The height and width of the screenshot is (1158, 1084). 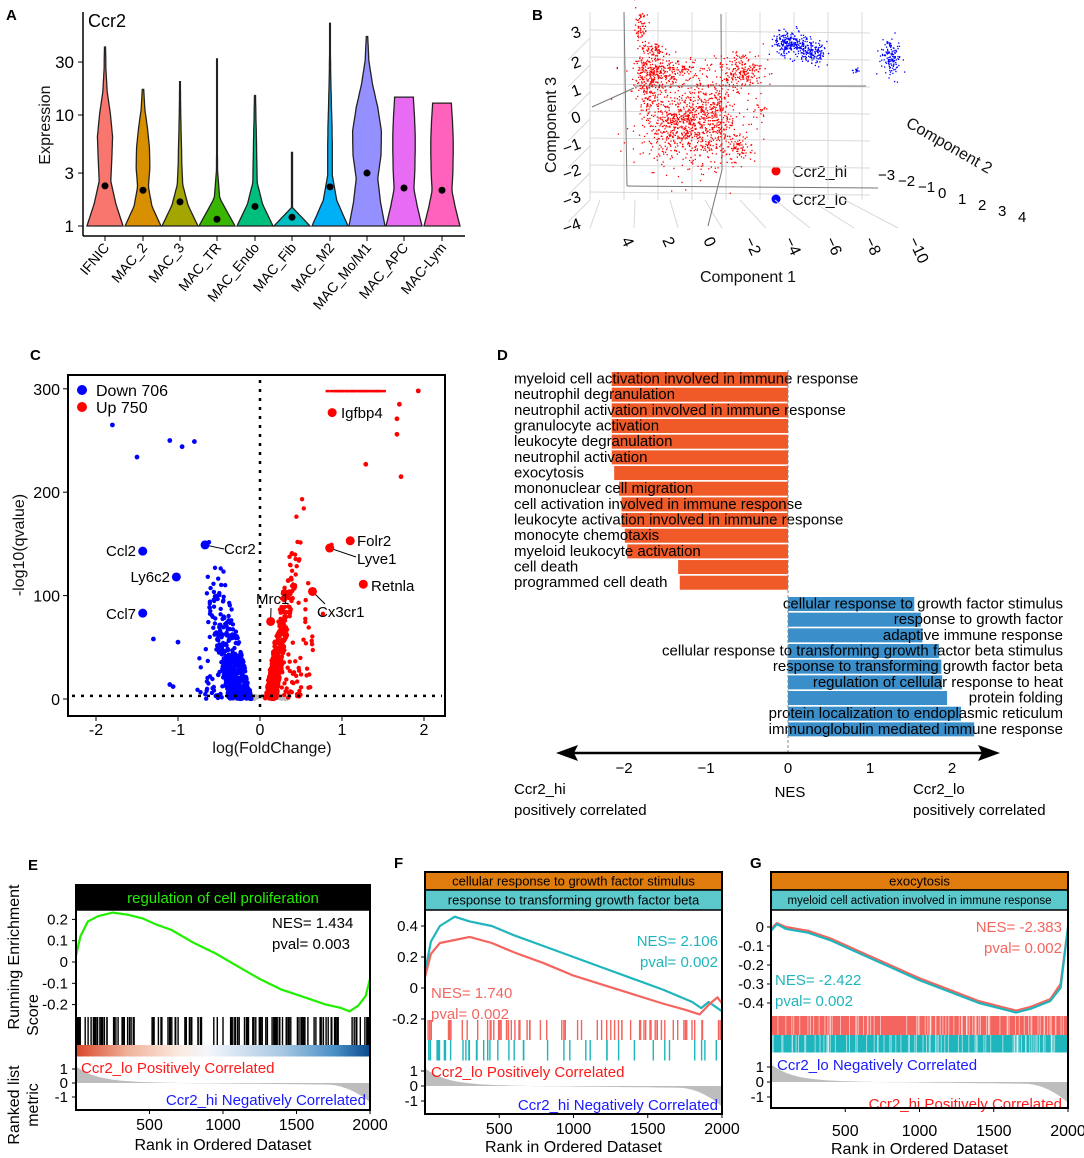 I want to click on axis-line, so click(x=715, y=198).